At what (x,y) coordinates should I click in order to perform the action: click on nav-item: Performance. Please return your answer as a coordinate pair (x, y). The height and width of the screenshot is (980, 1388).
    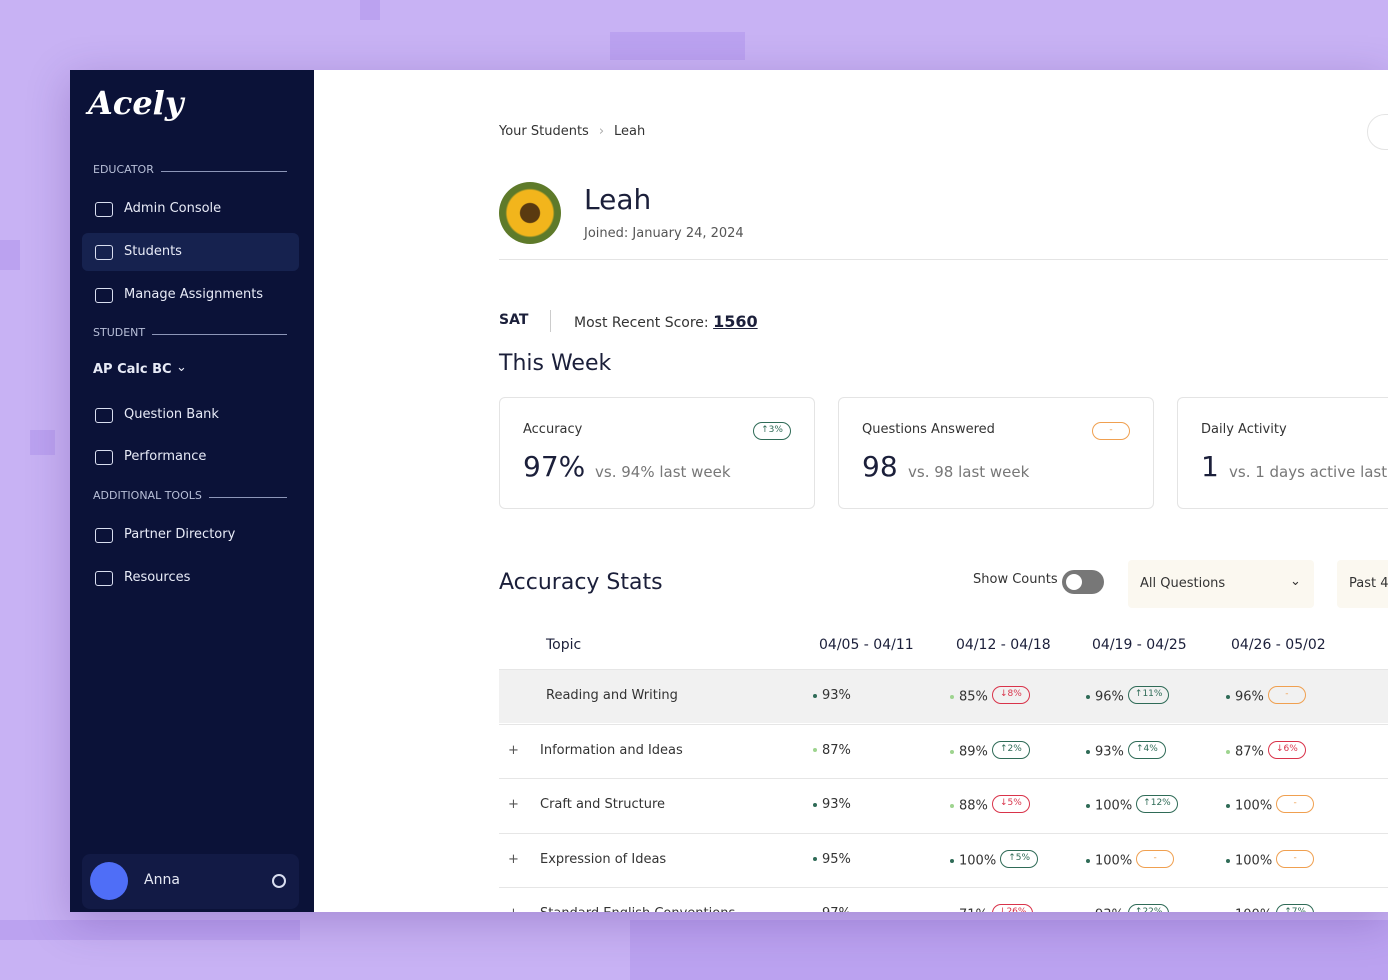
    Looking at the image, I should click on (165, 456).